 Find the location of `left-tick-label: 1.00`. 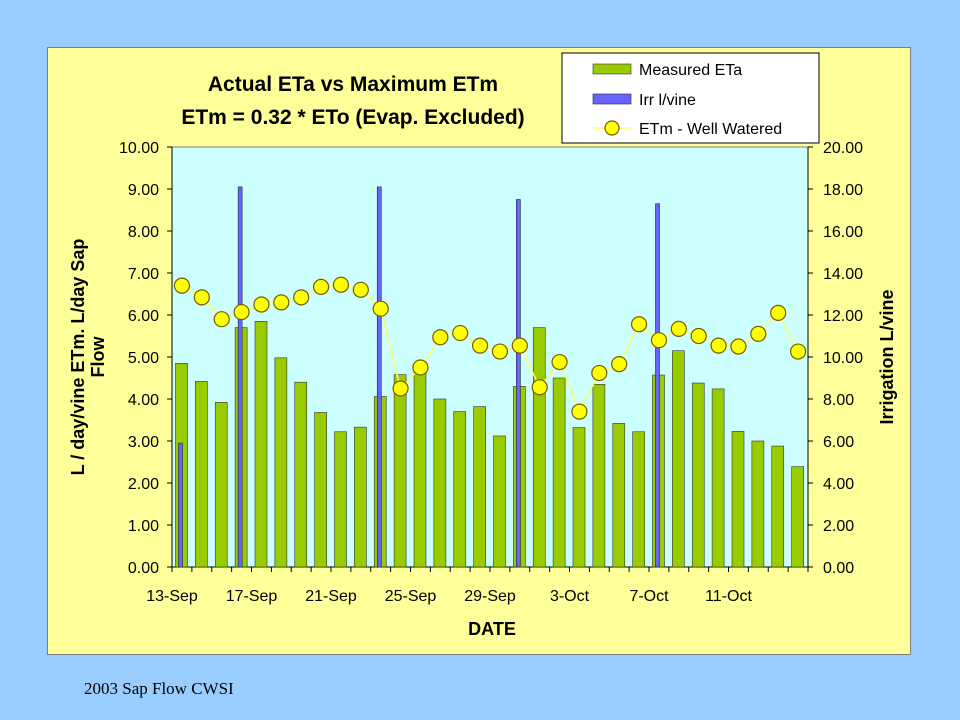

left-tick-label: 1.00 is located at coordinates (143, 526).